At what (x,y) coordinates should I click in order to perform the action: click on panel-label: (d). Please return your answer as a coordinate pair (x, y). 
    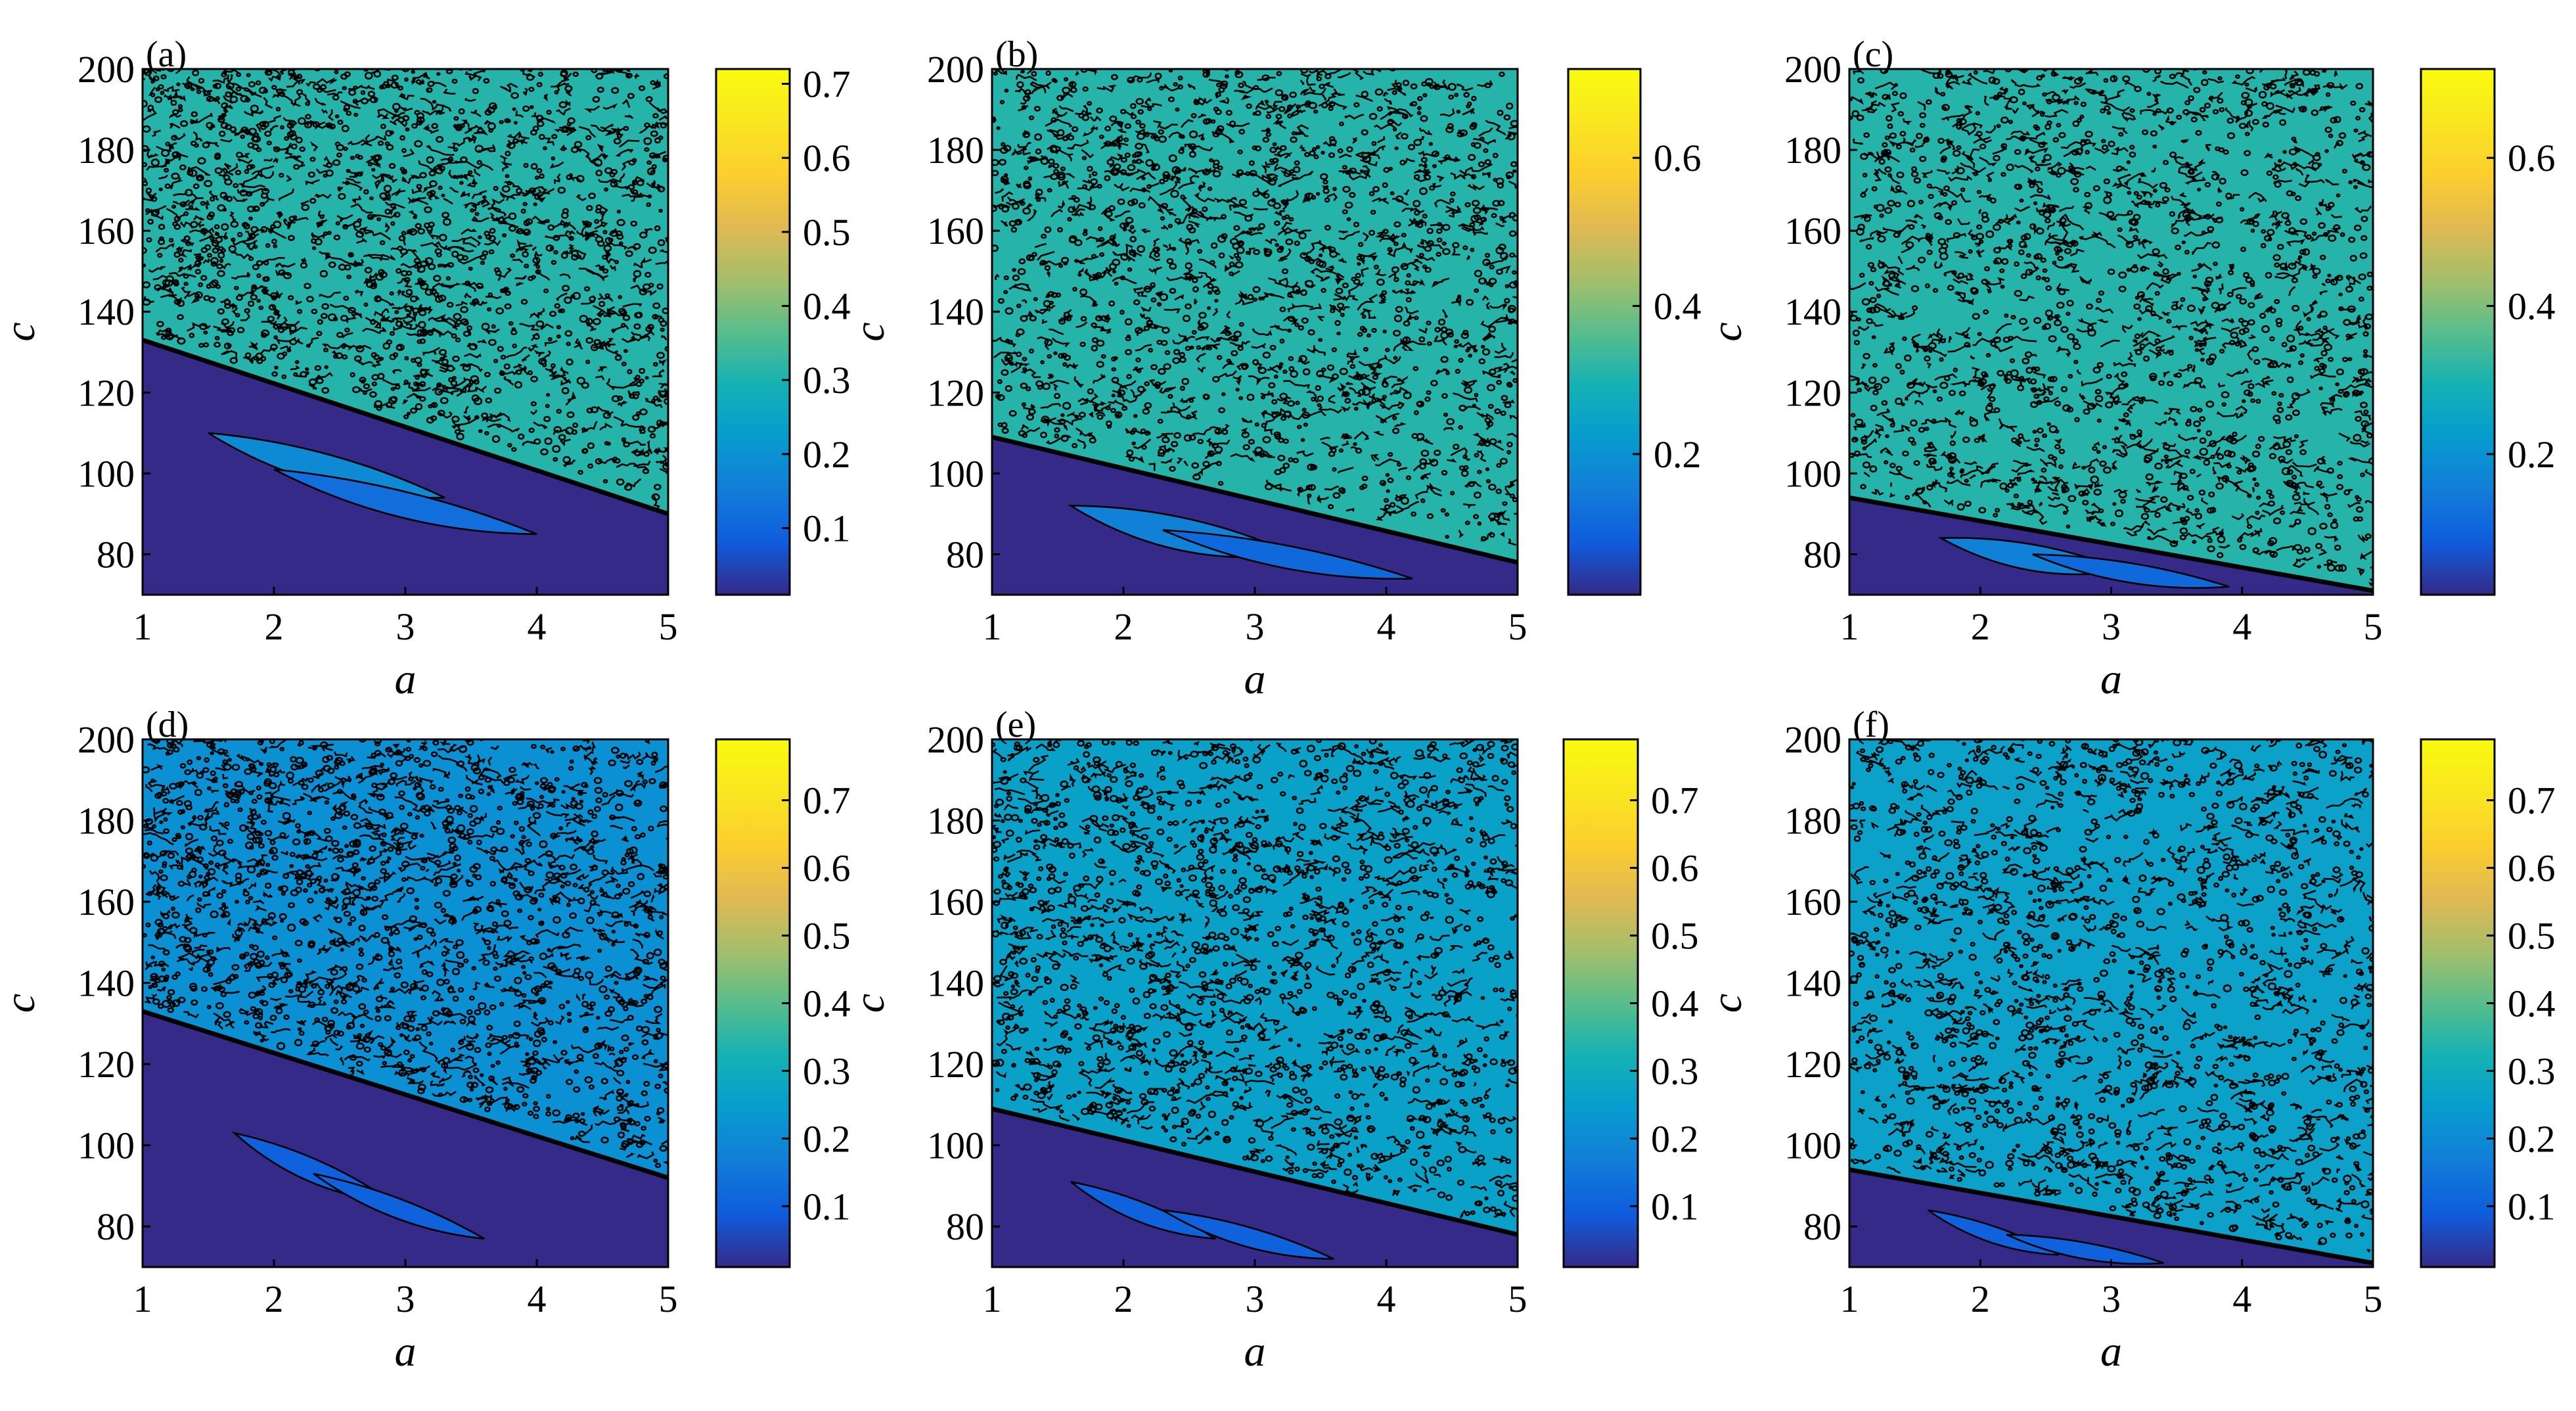
    Looking at the image, I should click on (167, 725).